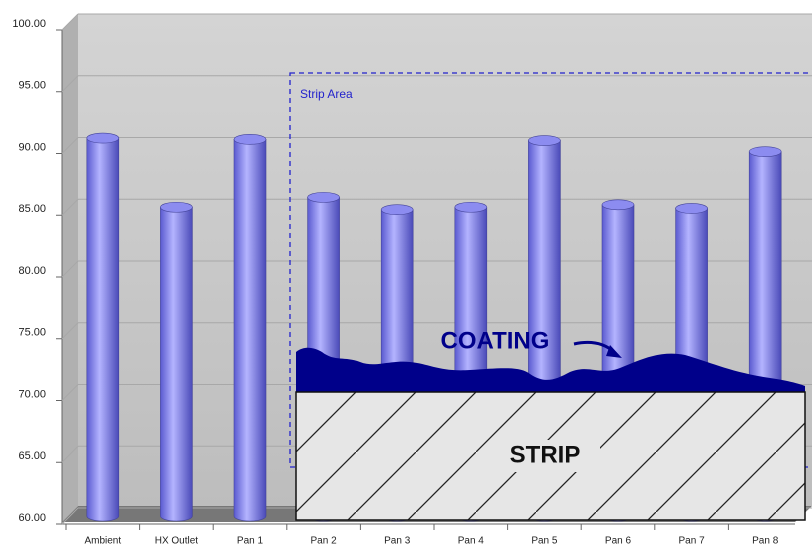  What do you see at coordinates (32, 518) in the screenshot?
I see `y-tick-label: 60.00` at bounding box center [32, 518].